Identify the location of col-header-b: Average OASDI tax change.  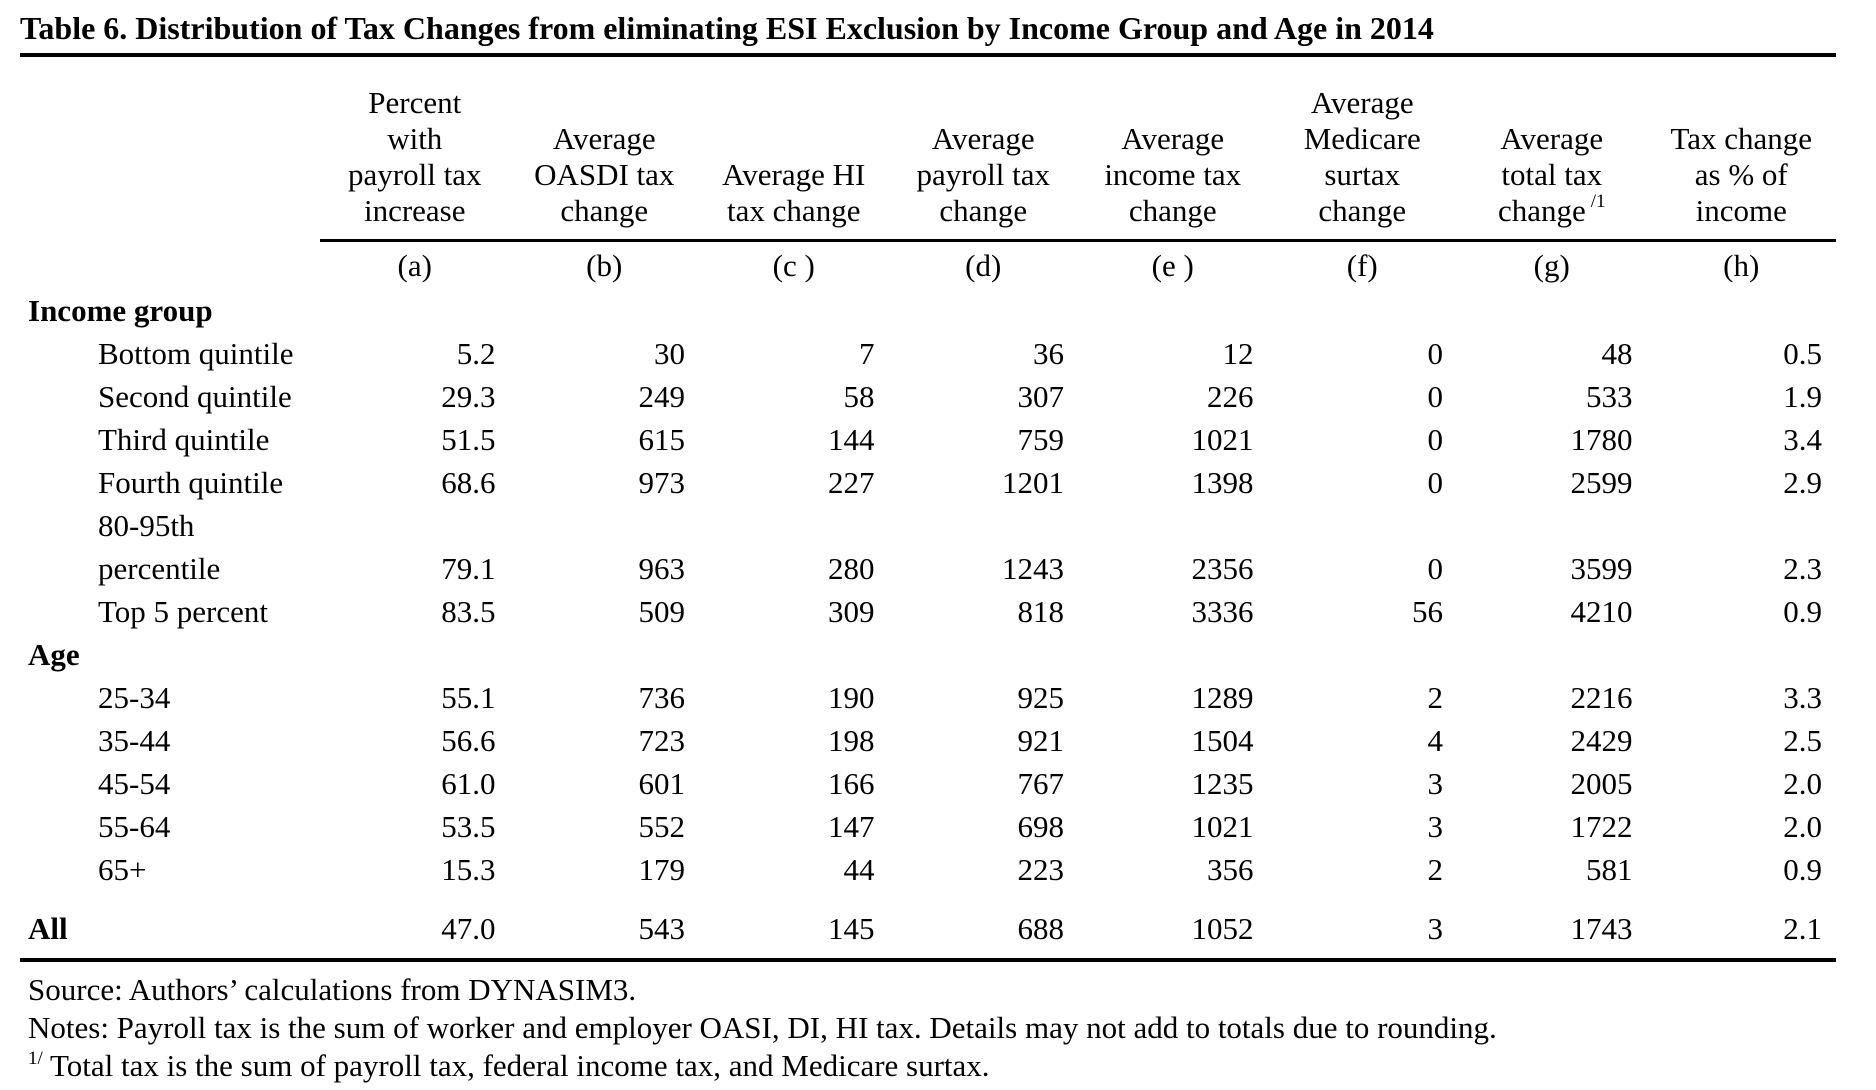
(604, 163).